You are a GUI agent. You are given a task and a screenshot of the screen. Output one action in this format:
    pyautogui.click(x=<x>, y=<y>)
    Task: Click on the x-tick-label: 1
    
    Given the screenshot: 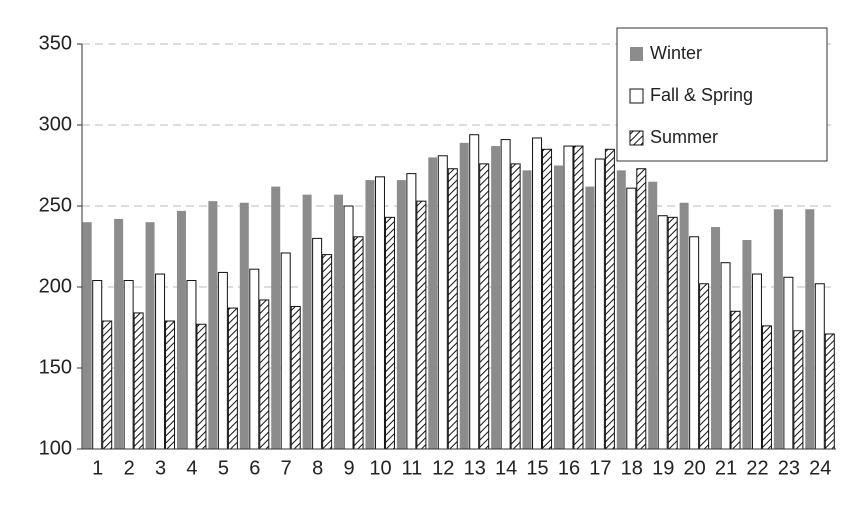 What is the action you would take?
    pyautogui.click(x=97, y=468)
    